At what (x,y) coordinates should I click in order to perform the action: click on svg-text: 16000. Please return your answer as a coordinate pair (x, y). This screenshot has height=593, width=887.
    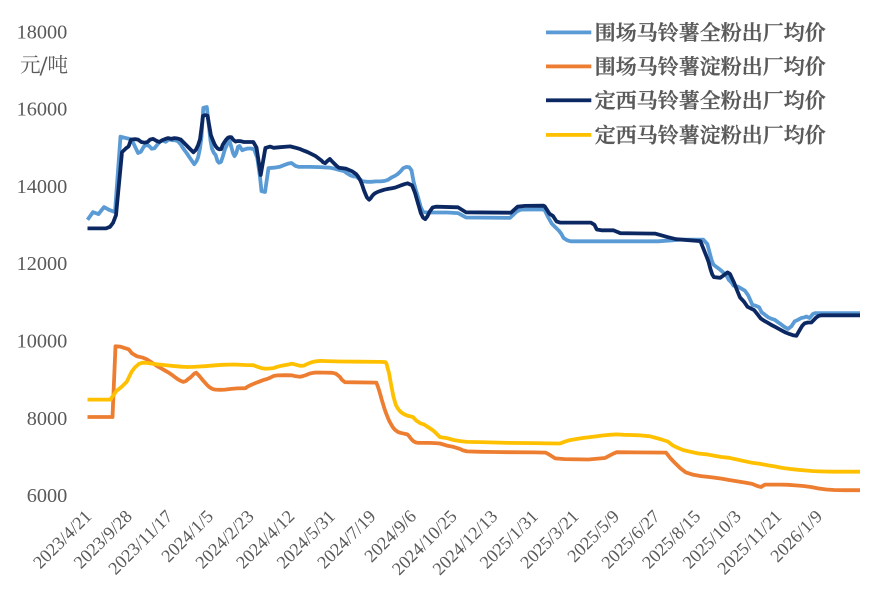
    Looking at the image, I should click on (42, 110).